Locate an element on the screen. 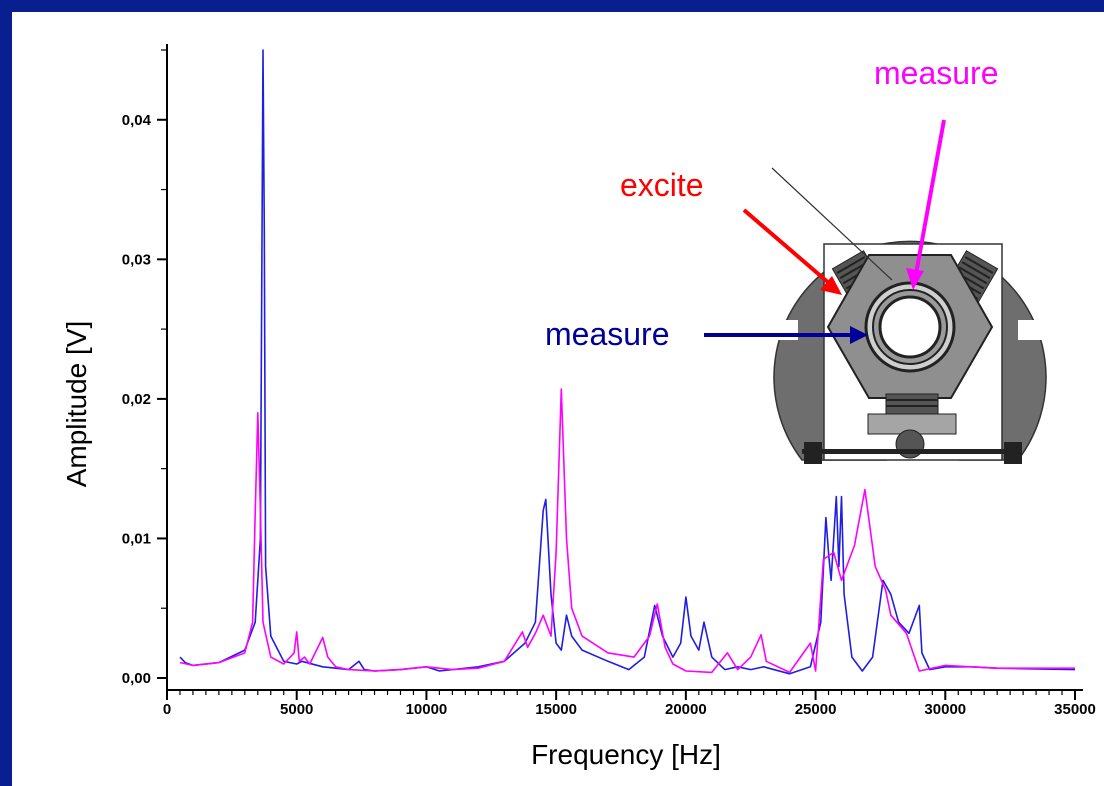 This screenshot has width=1104, height=786. x-tick-label: 0 is located at coordinates (167, 709).